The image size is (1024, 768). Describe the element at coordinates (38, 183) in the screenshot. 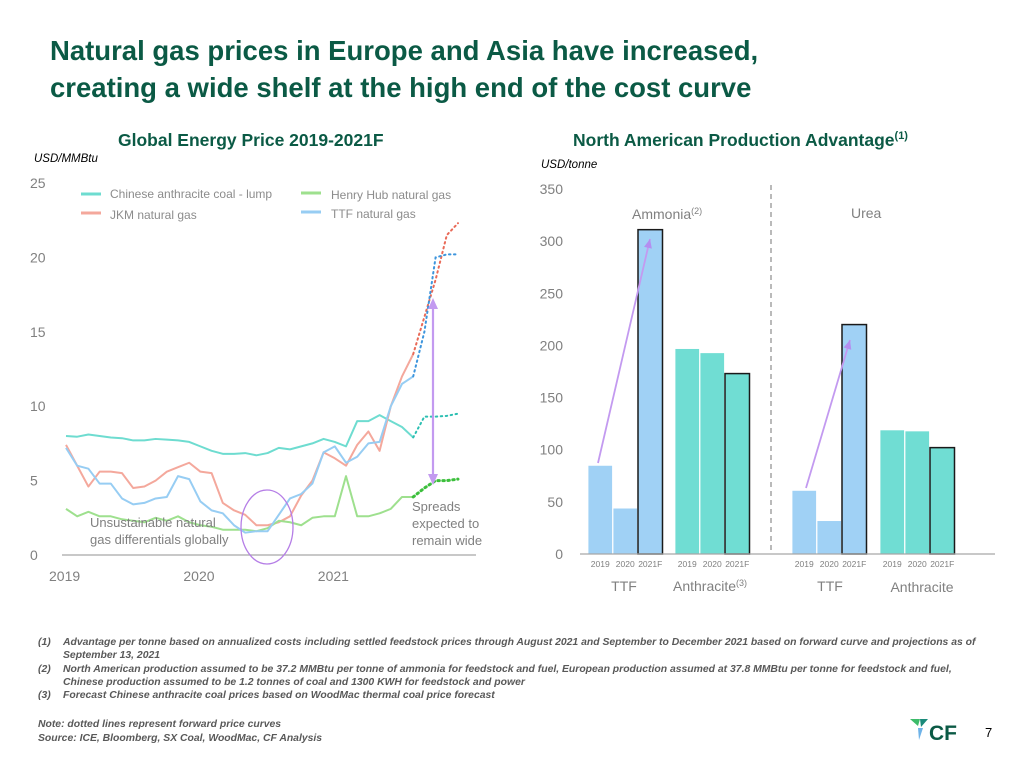

I see `y-tick-label: 25` at that location.